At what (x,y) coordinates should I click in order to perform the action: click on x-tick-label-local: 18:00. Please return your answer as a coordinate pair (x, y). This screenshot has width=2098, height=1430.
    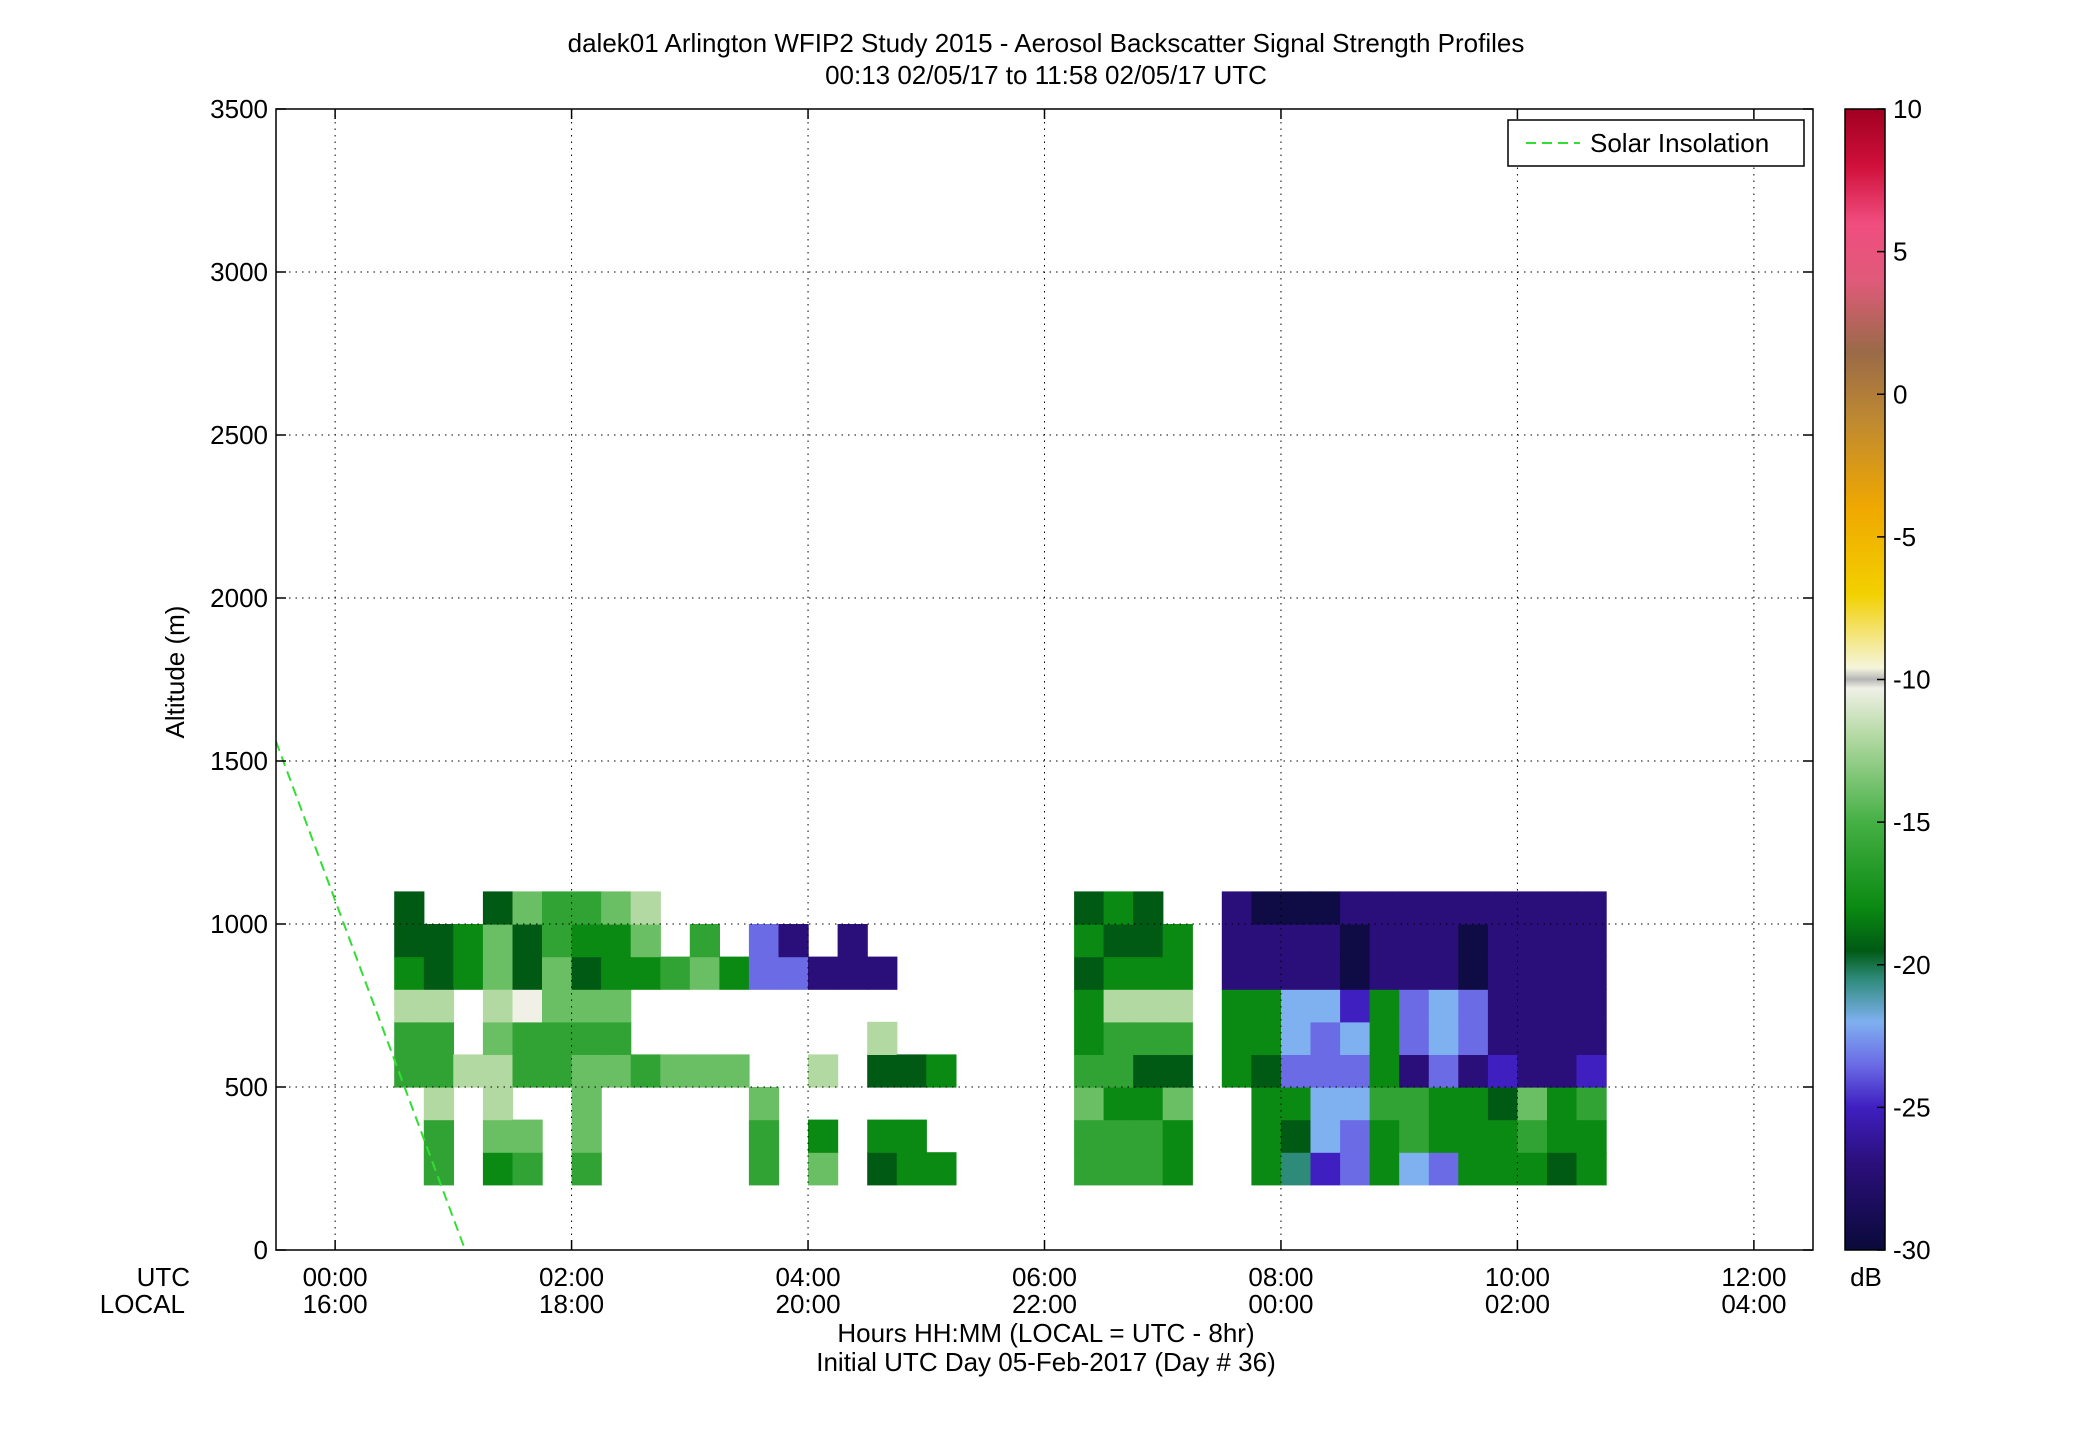
    Looking at the image, I should click on (571, 1304).